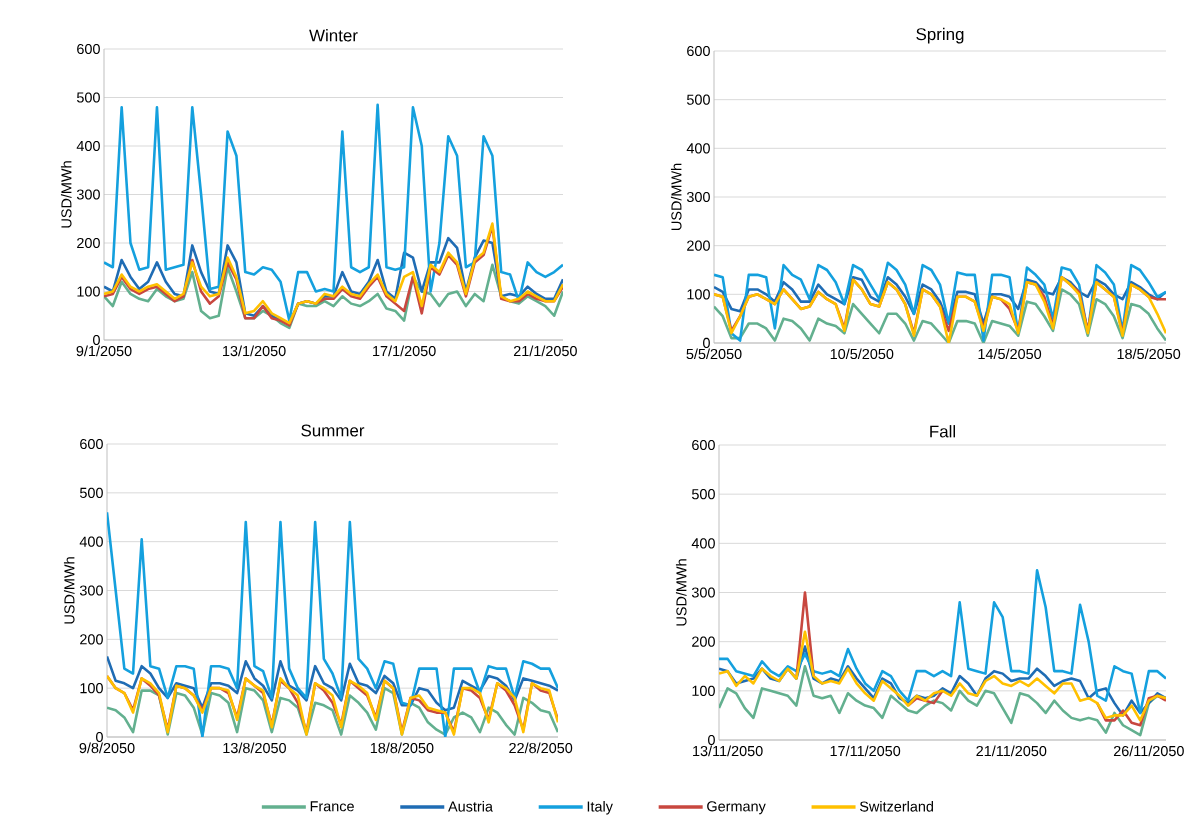  Describe the element at coordinates (1148, 751) in the screenshot. I see `x-tick-label: 26/11/2050` at that location.